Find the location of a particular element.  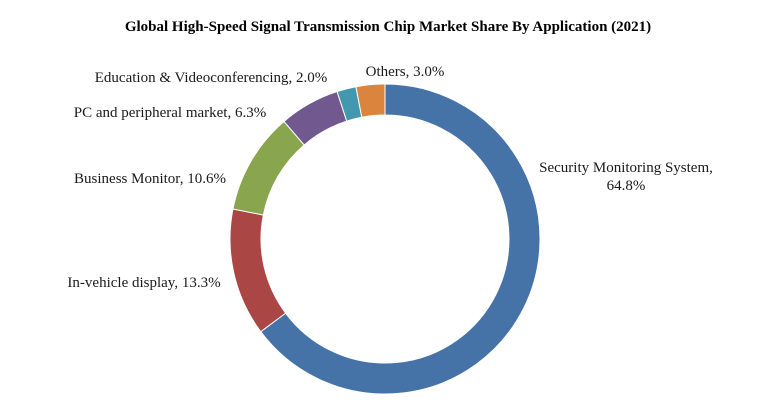

label-others: Others, 3.0% is located at coordinates (405, 72).